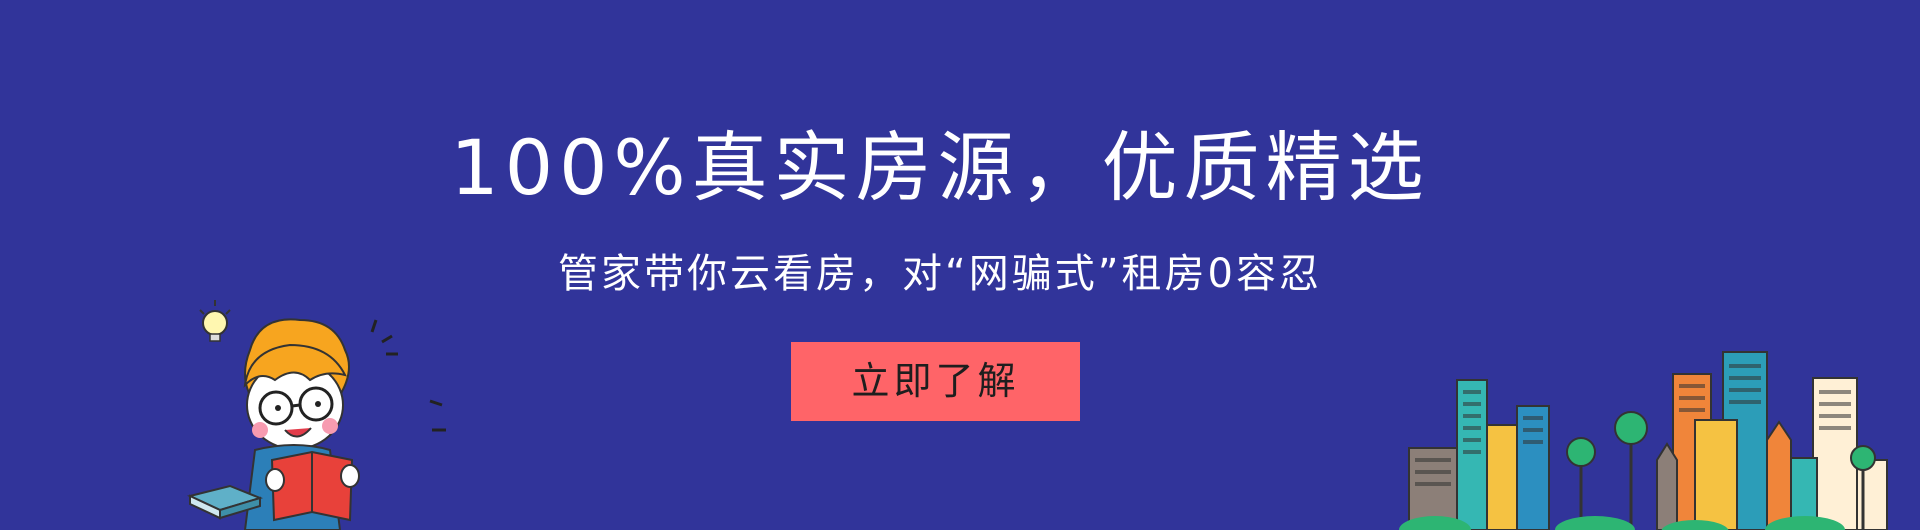 The image size is (1920, 530). What do you see at coordinates (940, 274) in the screenshot?
I see `subheadline: 管家带你云看房，对“网骗式”租房0容忍` at bounding box center [940, 274].